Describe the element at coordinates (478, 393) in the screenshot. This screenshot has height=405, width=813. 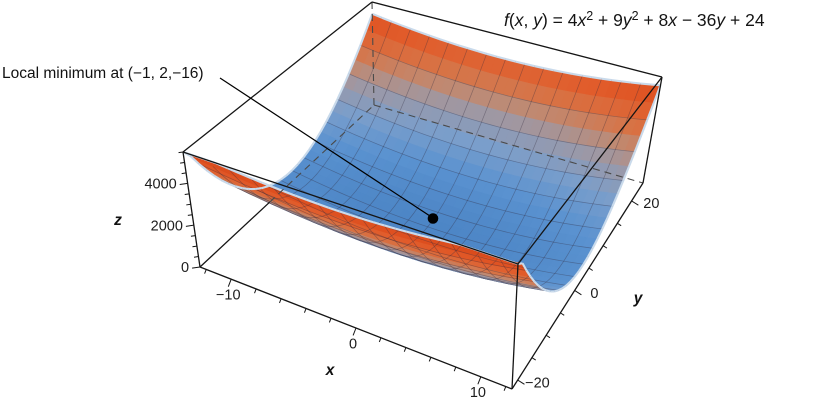
I see `tick-label: 10` at that location.